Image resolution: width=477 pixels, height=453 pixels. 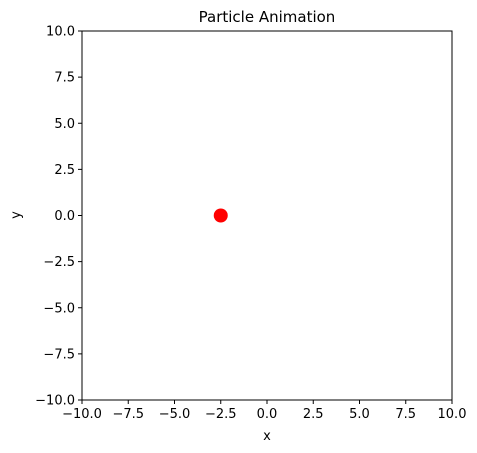 What do you see at coordinates (59, 308) in the screenshot?
I see `y-tick-label: −5.0` at bounding box center [59, 308].